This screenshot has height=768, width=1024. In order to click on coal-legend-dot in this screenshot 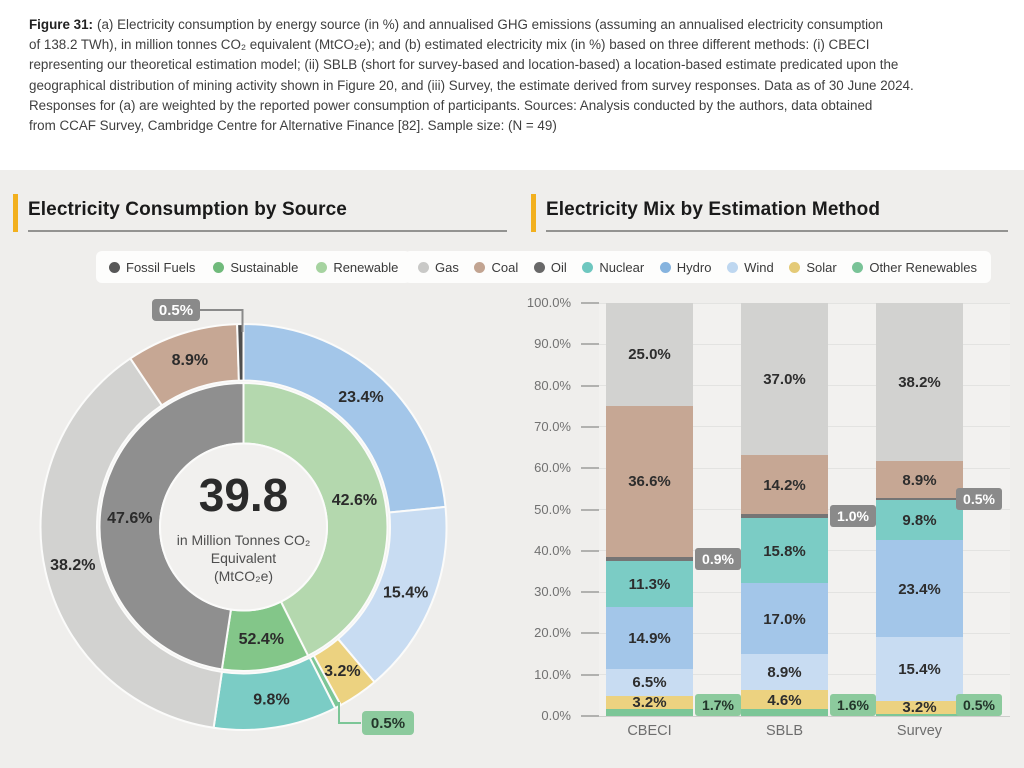, I will do `click(480, 267)`.